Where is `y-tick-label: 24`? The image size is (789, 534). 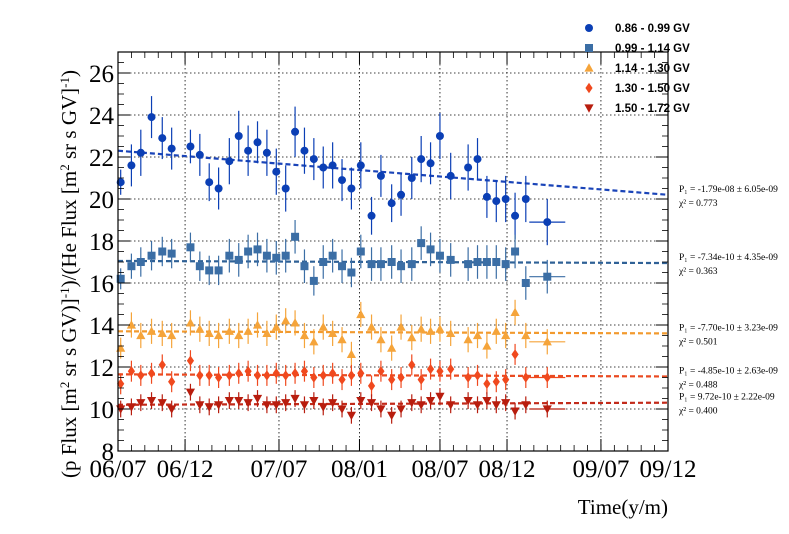
y-tick-label: 24 is located at coordinates (102, 116).